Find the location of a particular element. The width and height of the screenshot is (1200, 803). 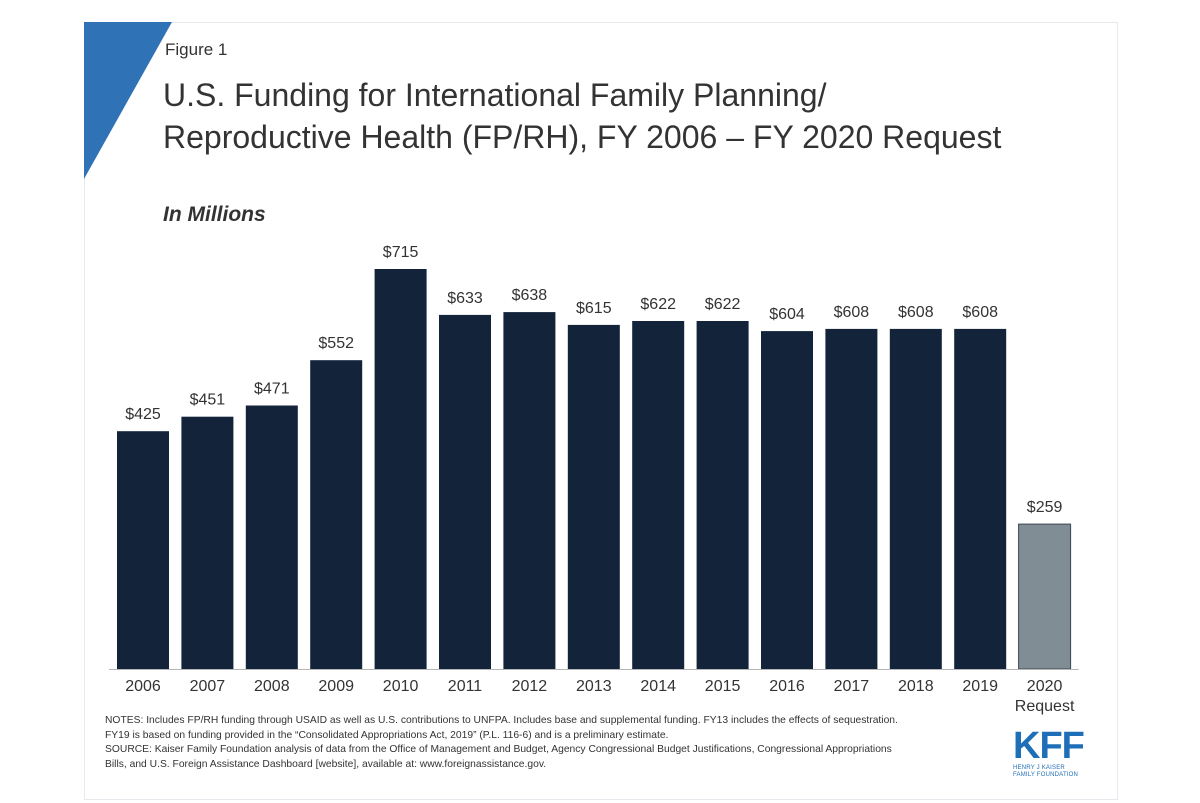

x-tick-label: 2016 is located at coordinates (787, 686).